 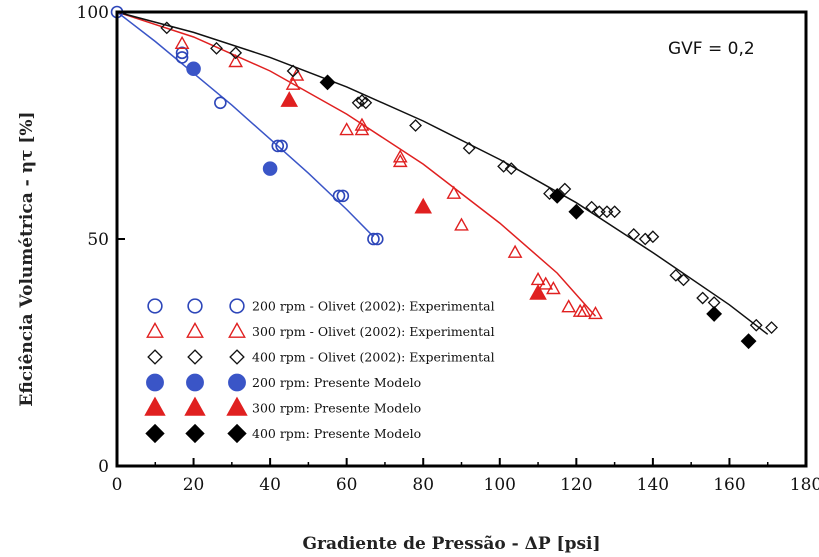 What do you see at coordinates (653, 485) in the screenshot?
I see `x-tick-label: 140` at bounding box center [653, 485].